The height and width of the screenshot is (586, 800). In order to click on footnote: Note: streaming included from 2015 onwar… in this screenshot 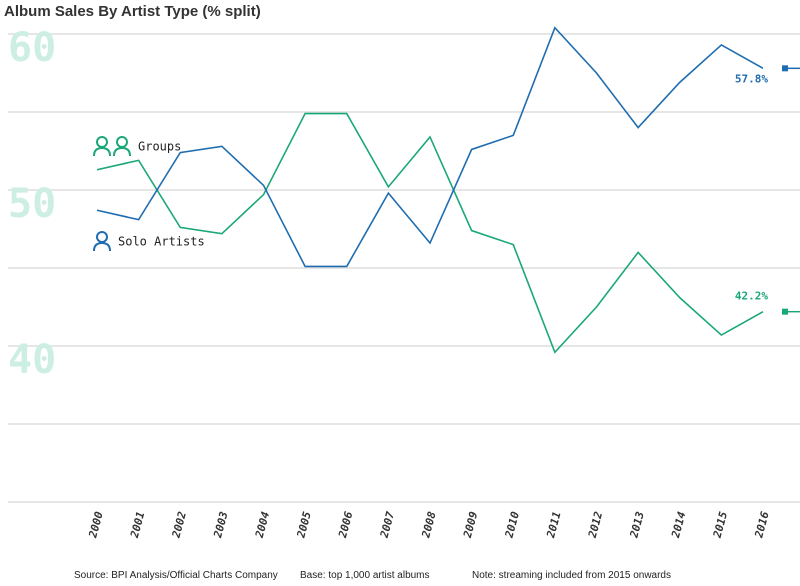, I will do `click(571, 575)`.